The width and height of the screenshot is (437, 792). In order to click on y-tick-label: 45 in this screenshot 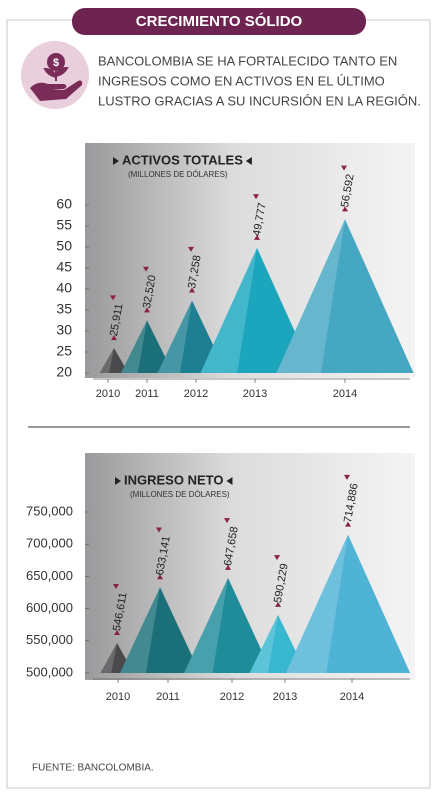, I will do `click(64, 267)`.